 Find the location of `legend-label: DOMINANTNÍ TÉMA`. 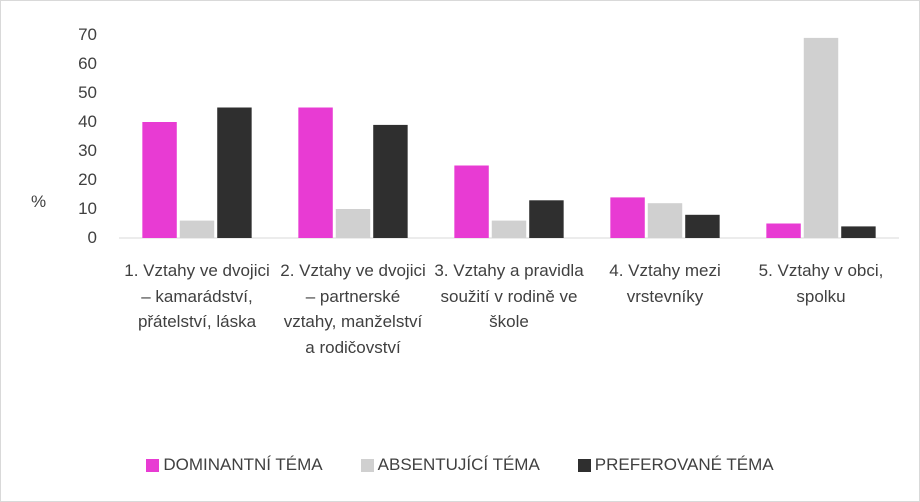

legend-label: DOMINANTNÍ TÉMA is located at coordinates (243, 464).